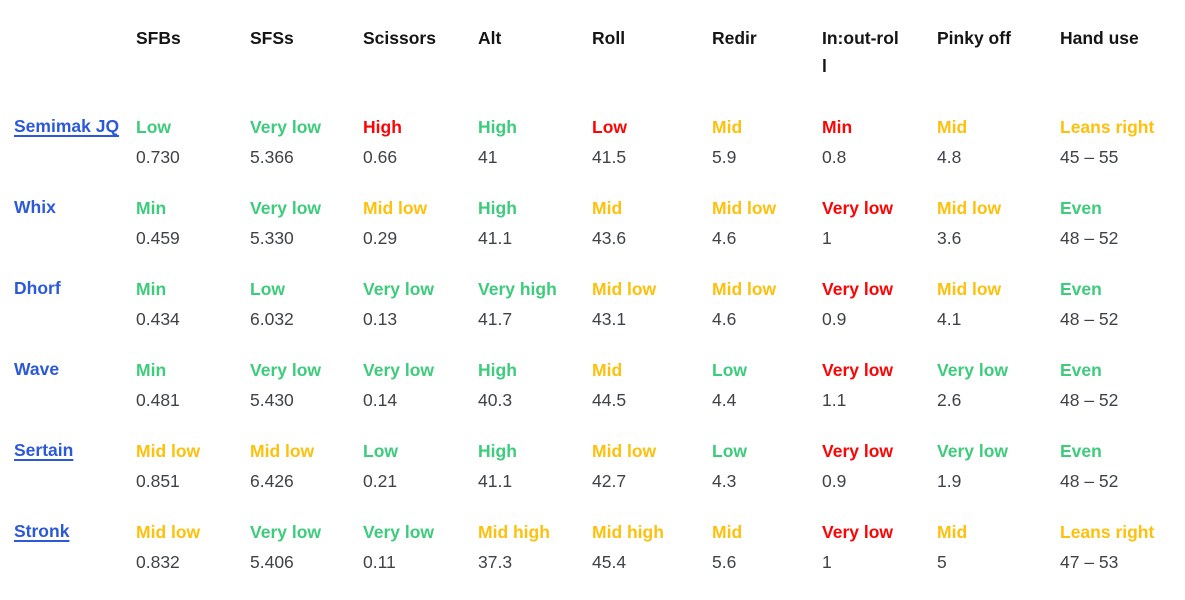 This screenshot has width=1185, height=600. What do you see at coordinates (67, 126) in the screenshot?
I see `layout-link: Semimak JQ` at bounding box center [67, 126].